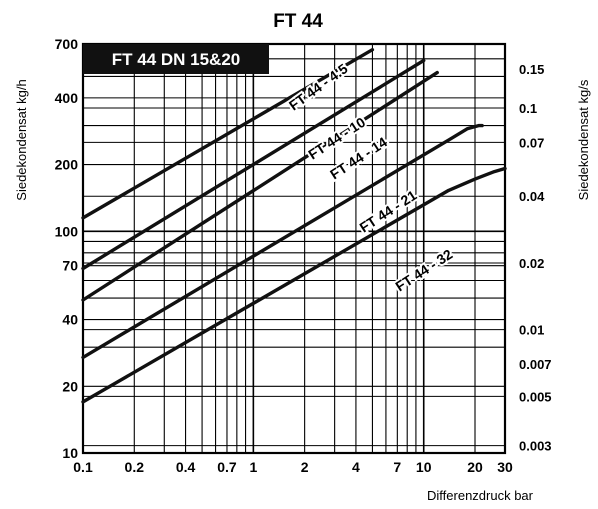  Describe the element at coordinates (480, 495) in the screenshot. I see `x-axis-label: Differenzdruck bar` at that location.